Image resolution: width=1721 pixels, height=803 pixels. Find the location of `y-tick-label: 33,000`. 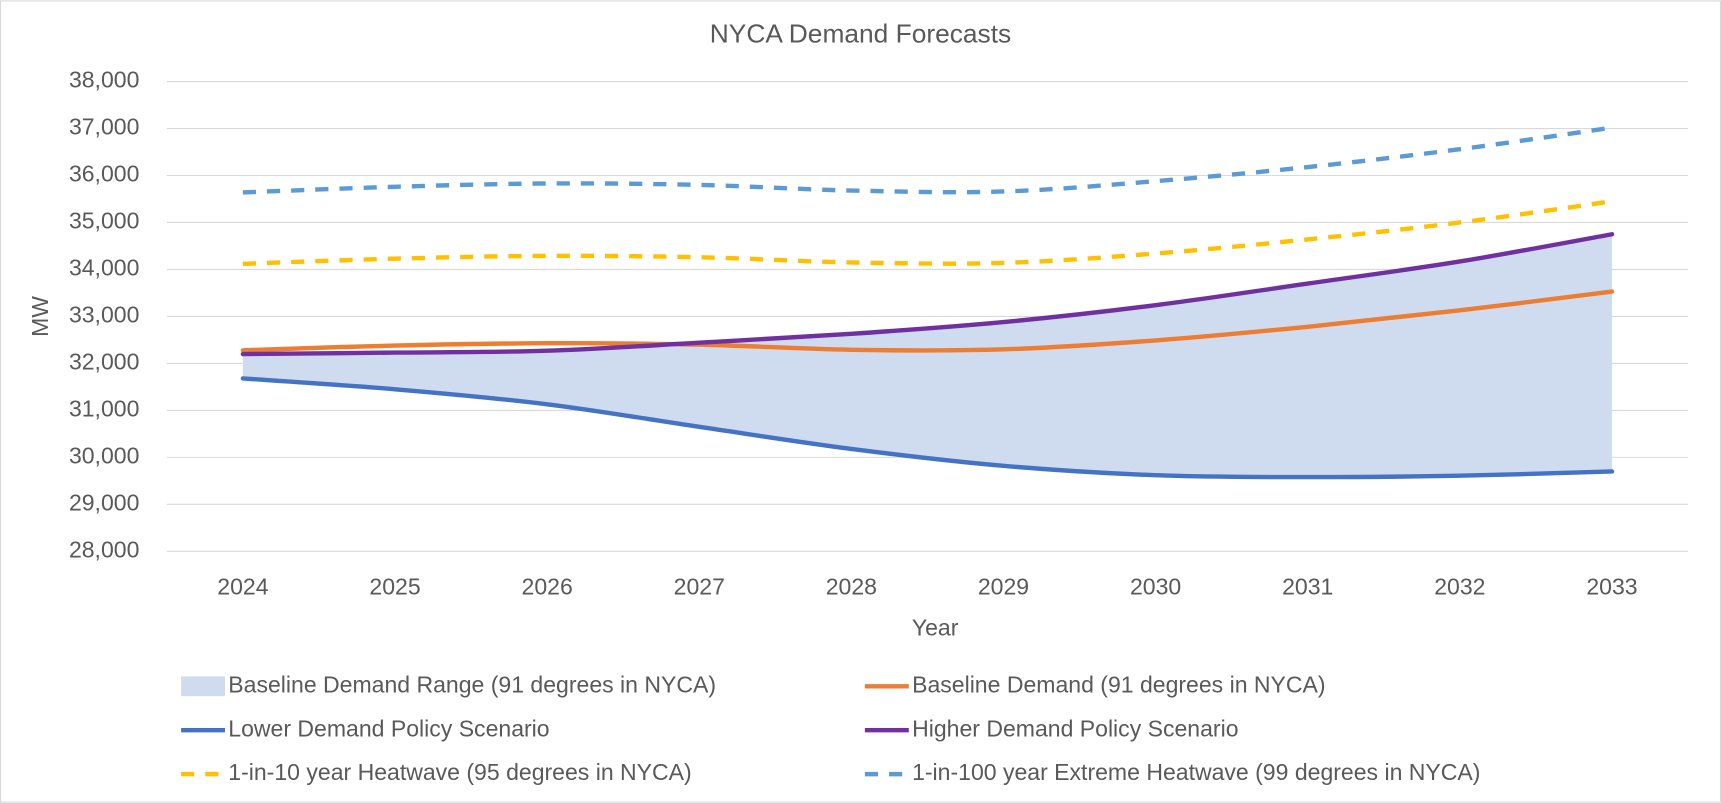

y-tick-label: 33,000 is located at coordinates (104, 315).